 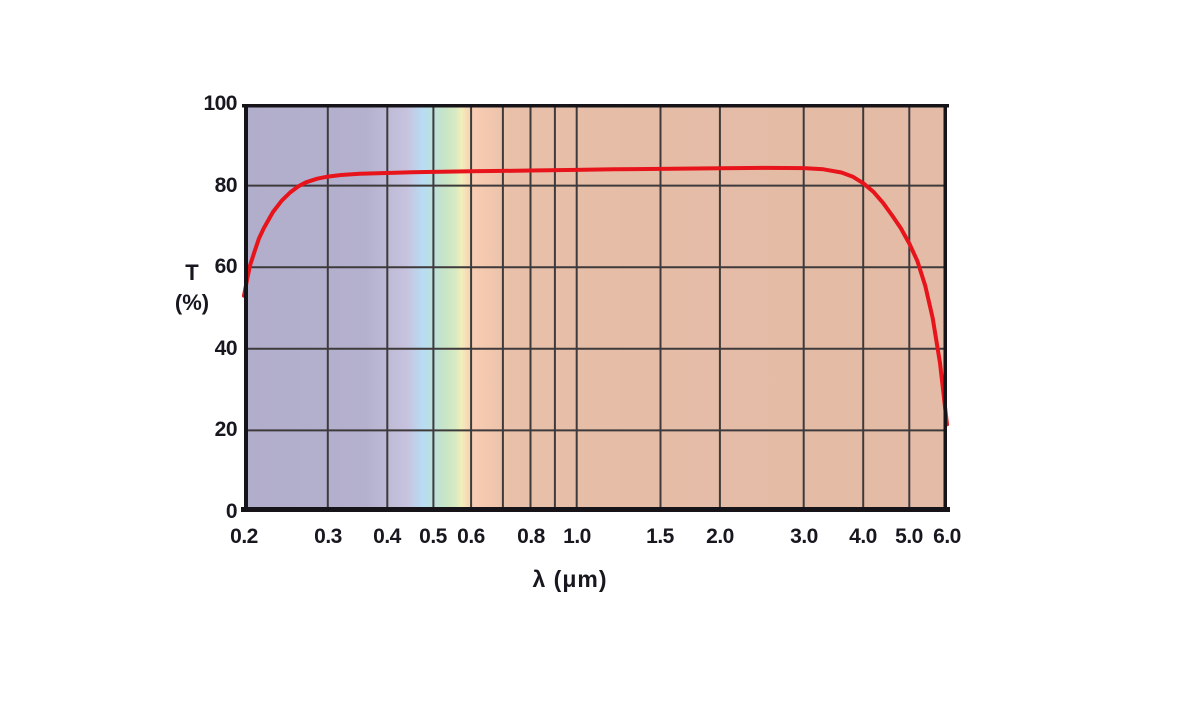 I want to click on y-tick-label: 100, so click(x=220, y=103).